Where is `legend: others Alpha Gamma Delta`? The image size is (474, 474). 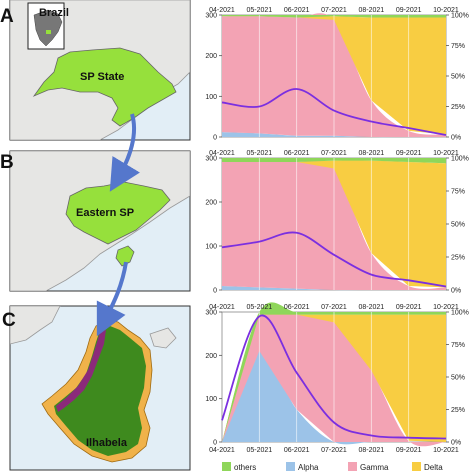 legend: others Alpha Gamma Delta is located at coordinates (332, 467).